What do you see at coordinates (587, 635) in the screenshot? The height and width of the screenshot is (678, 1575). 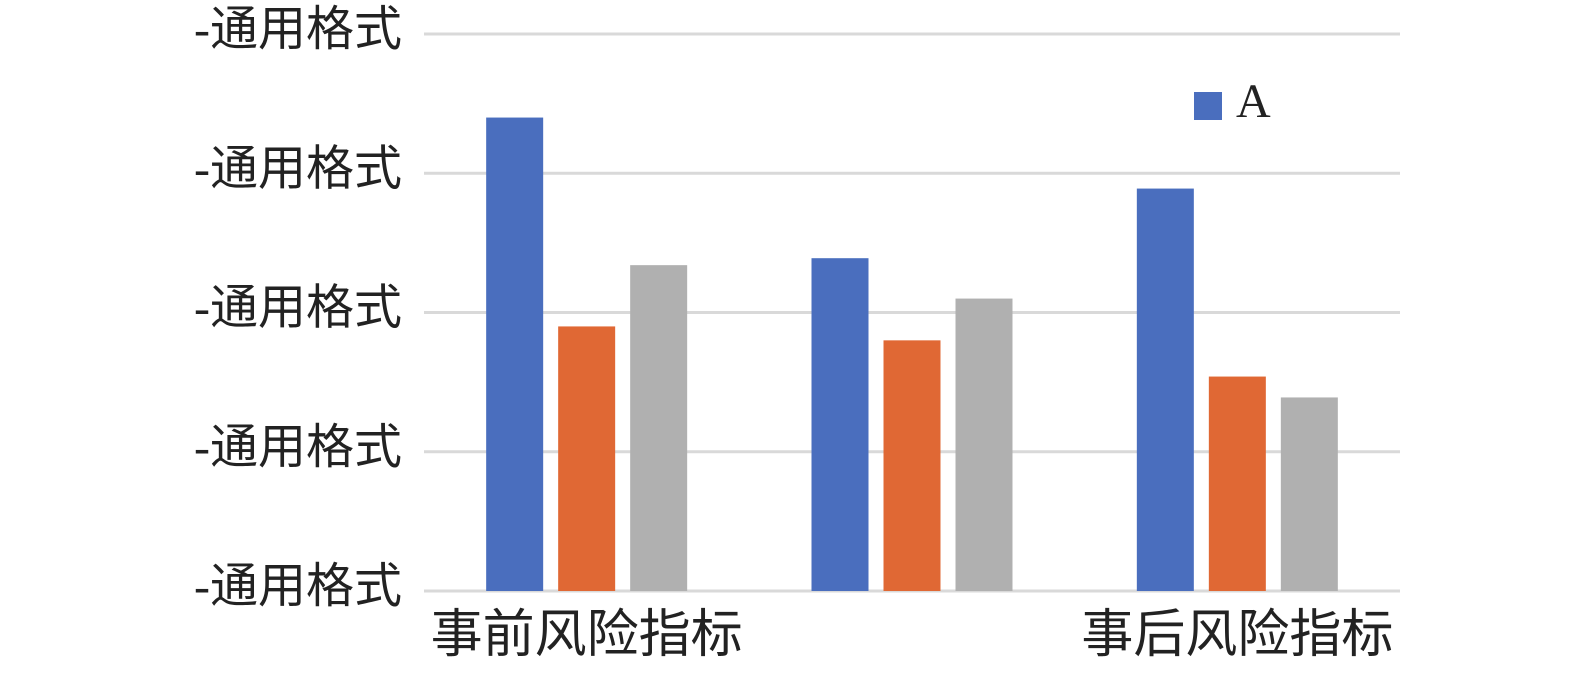 I see `x-tick-label: 事前风险指标` at bounding box center [587, 635].